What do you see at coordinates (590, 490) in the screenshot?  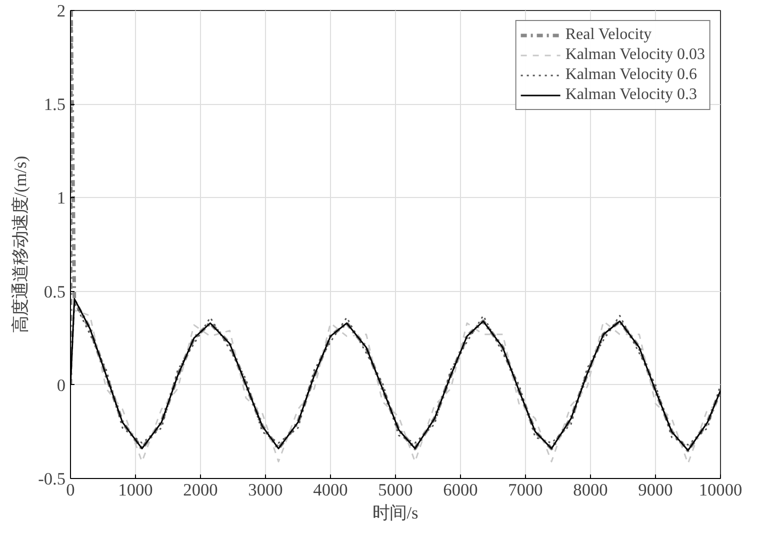 I see `x-tick-label: 8000` at bounding box center [590, 490].